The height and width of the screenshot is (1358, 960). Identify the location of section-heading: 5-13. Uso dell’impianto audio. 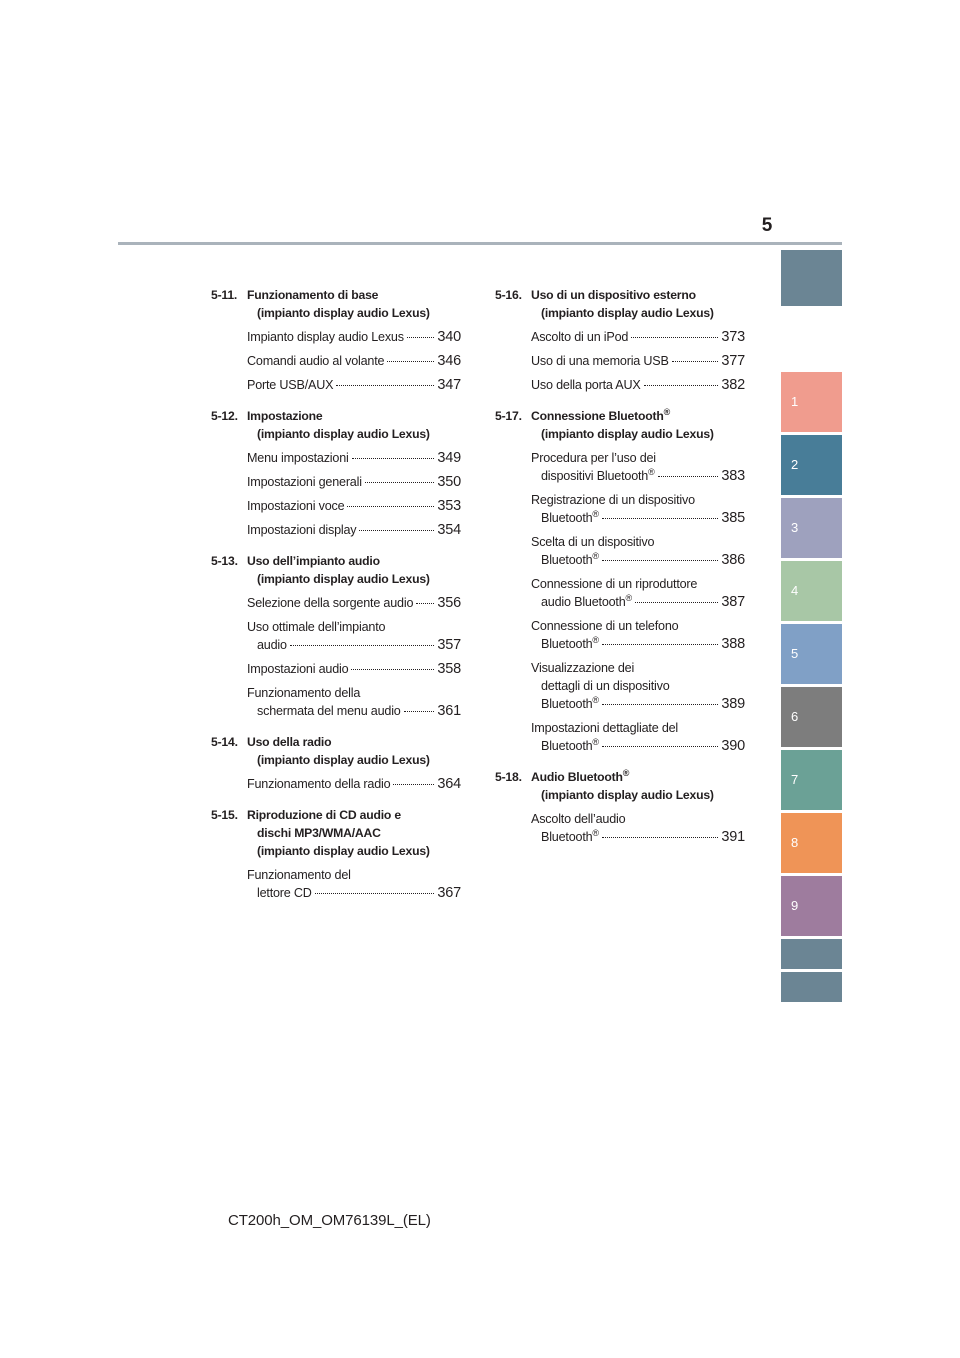
(336, 561).